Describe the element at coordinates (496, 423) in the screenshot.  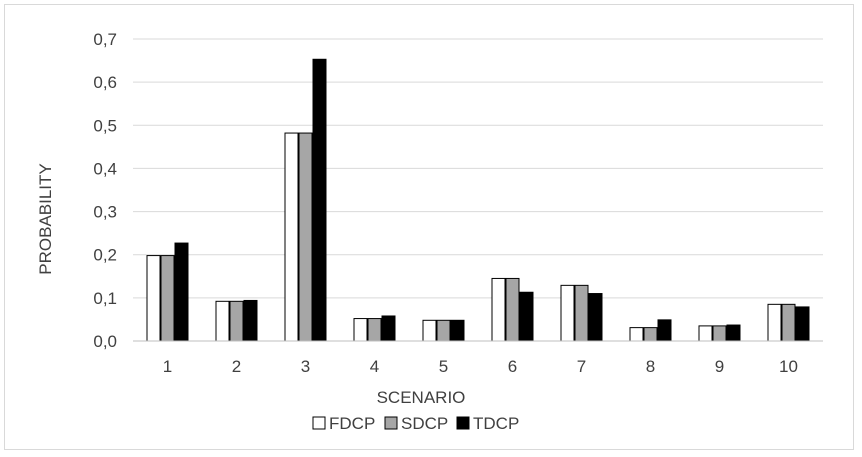
I see `legend-label-tdcp: TDCP` at that location.